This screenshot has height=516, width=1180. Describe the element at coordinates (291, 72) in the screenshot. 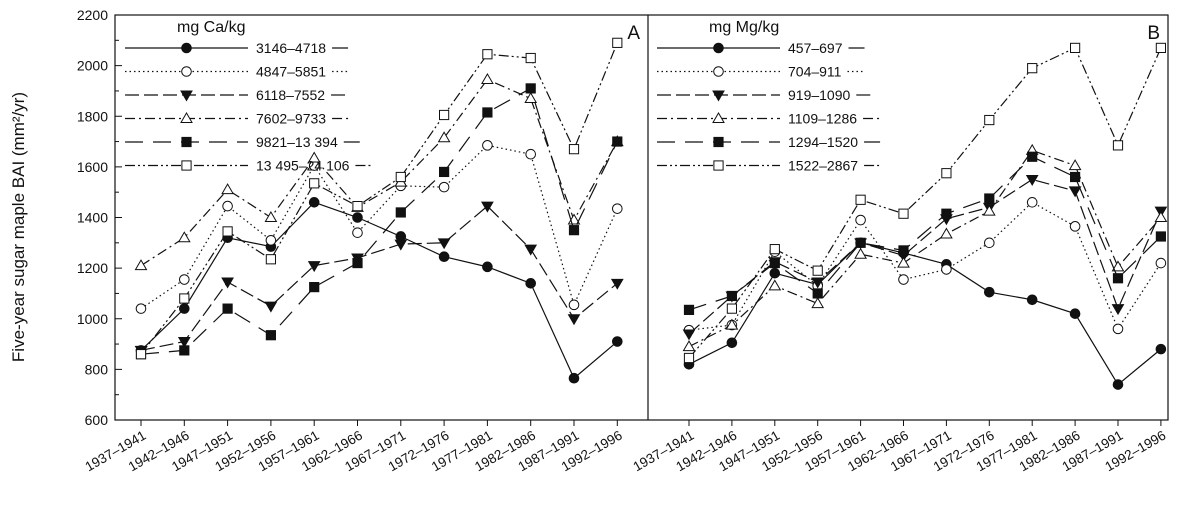

I see `legend-entry-label: 4847–5851` at that location.